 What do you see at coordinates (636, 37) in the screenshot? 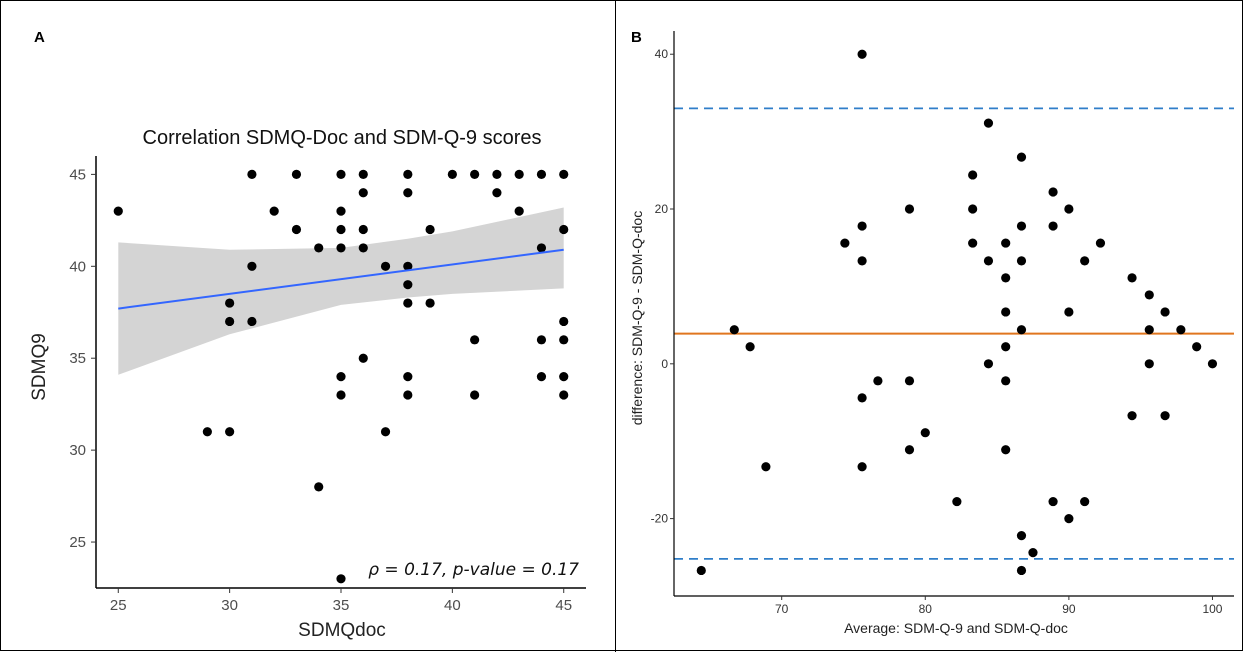
I see `panel-label-b: B` at bounding box center [636, 37].